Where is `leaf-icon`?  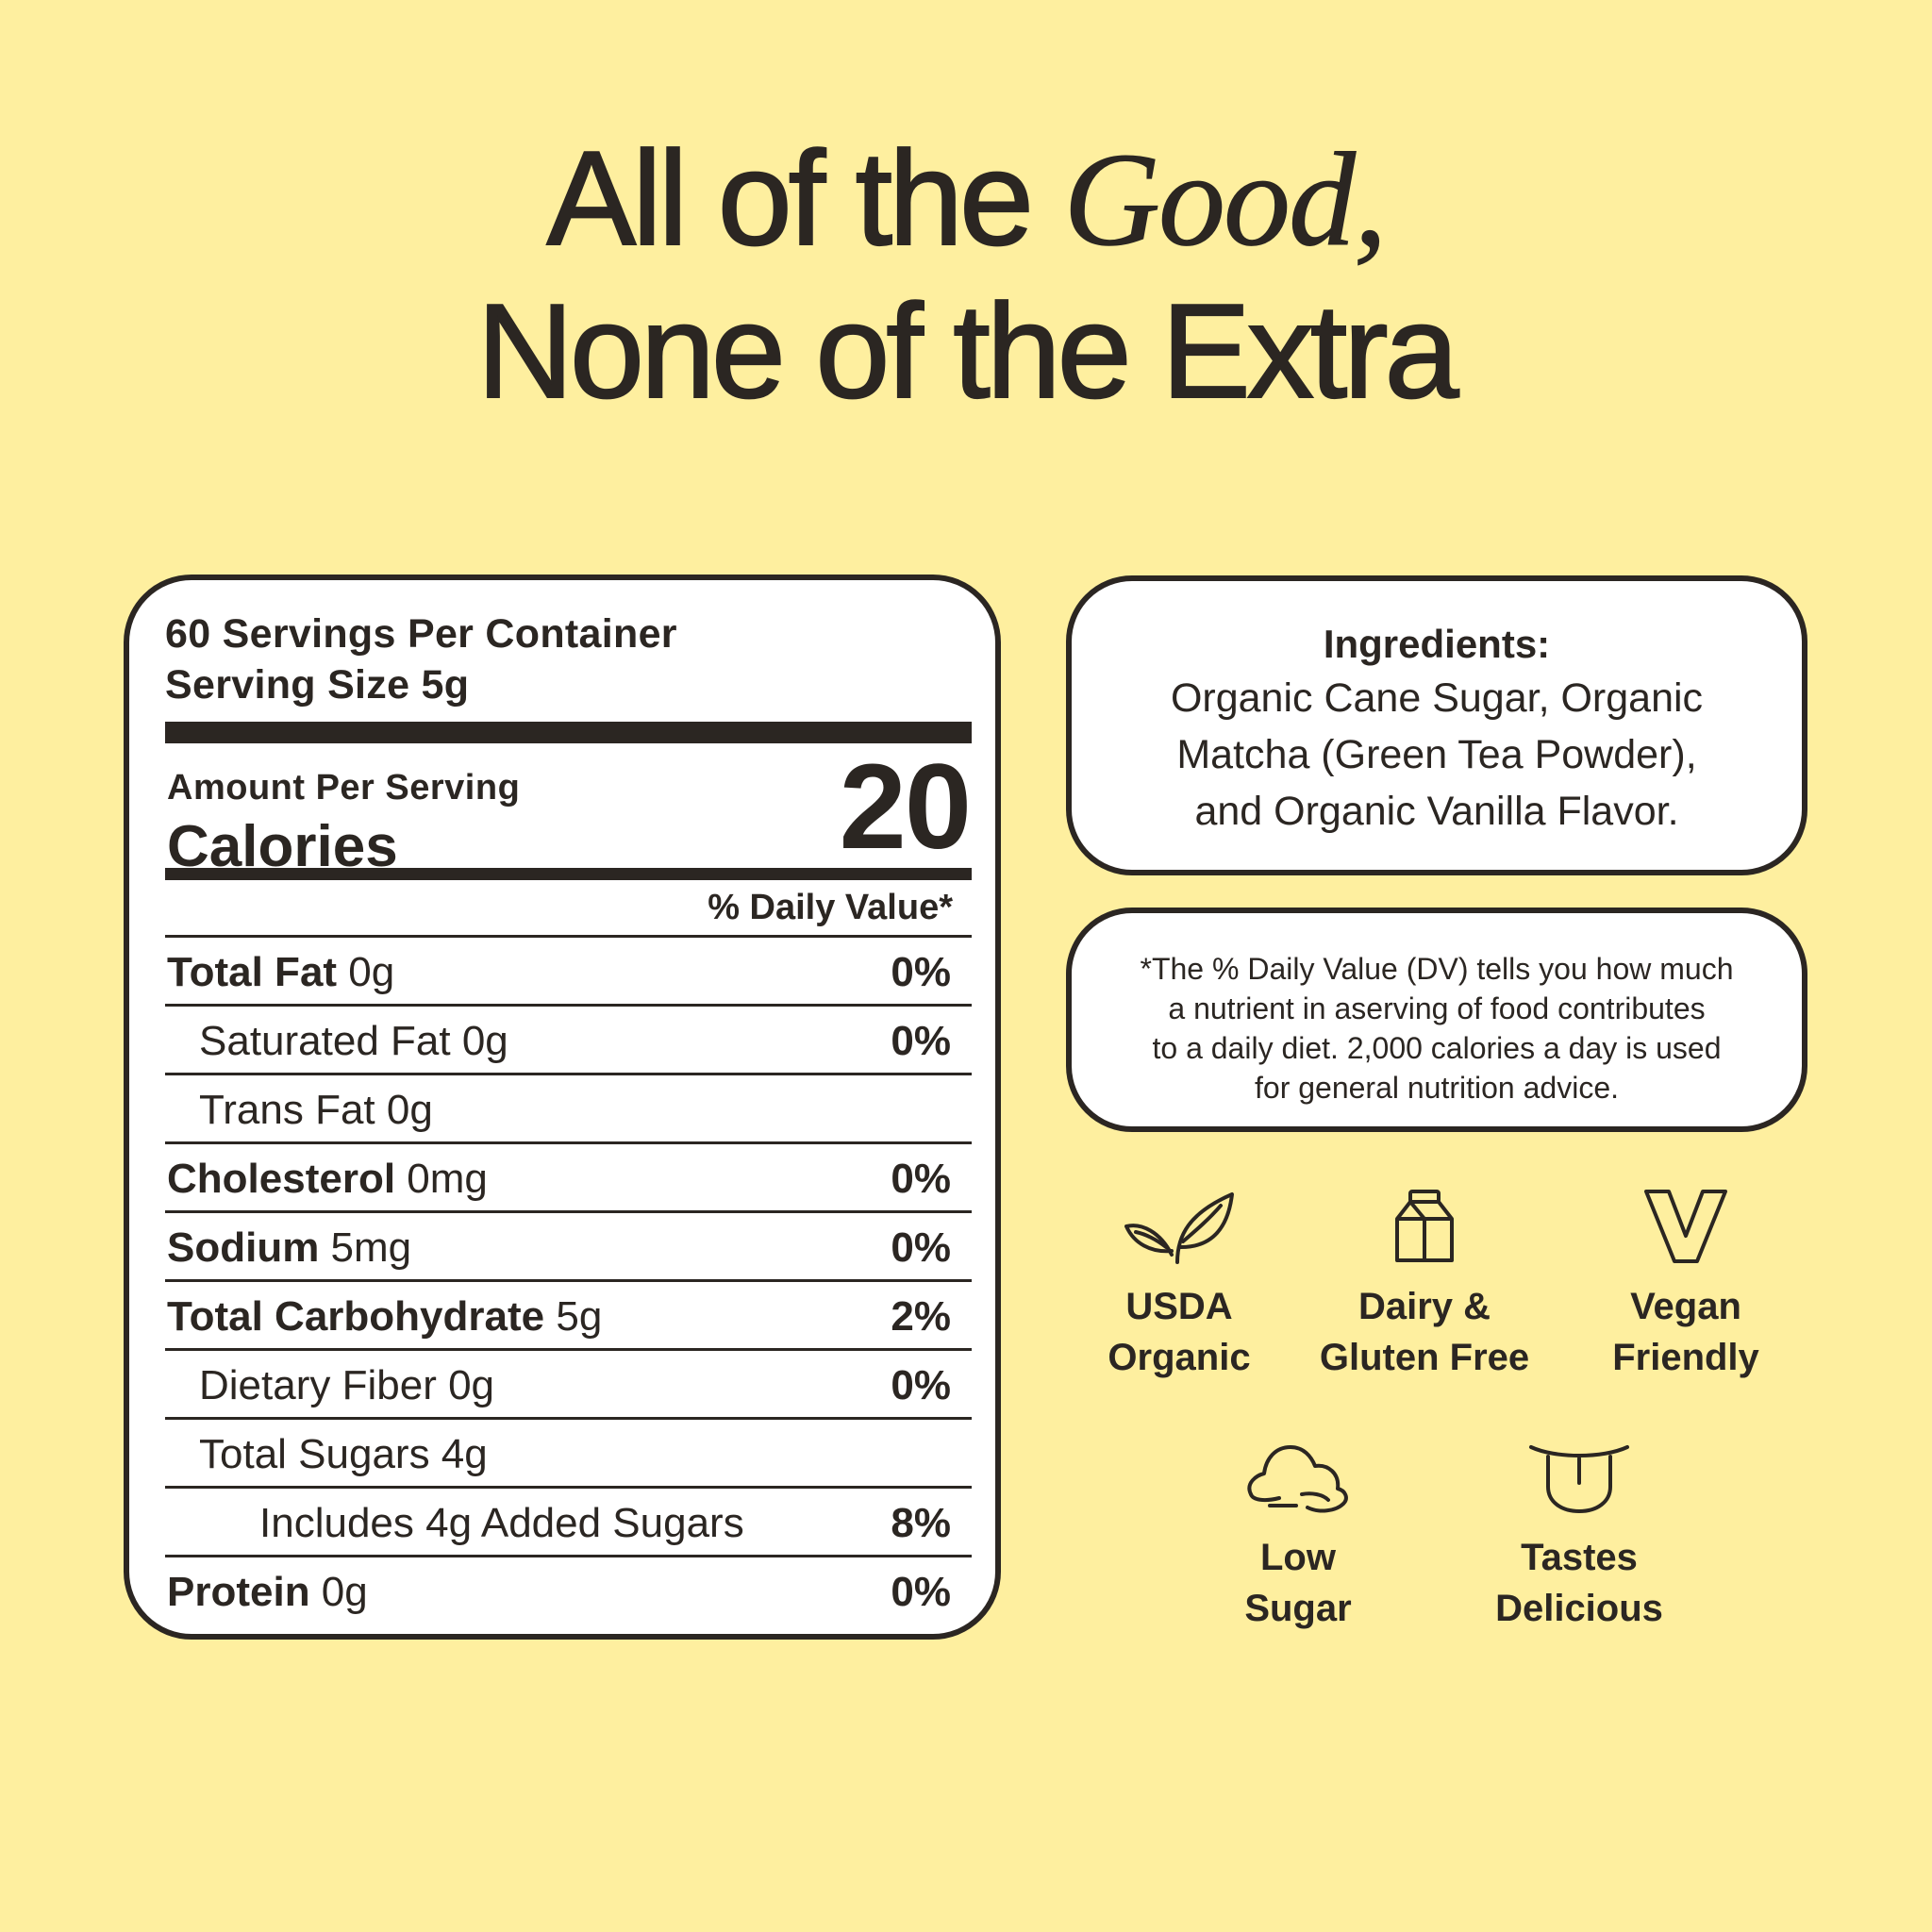 leaf-icon is located at coordinates (1179, 1228).